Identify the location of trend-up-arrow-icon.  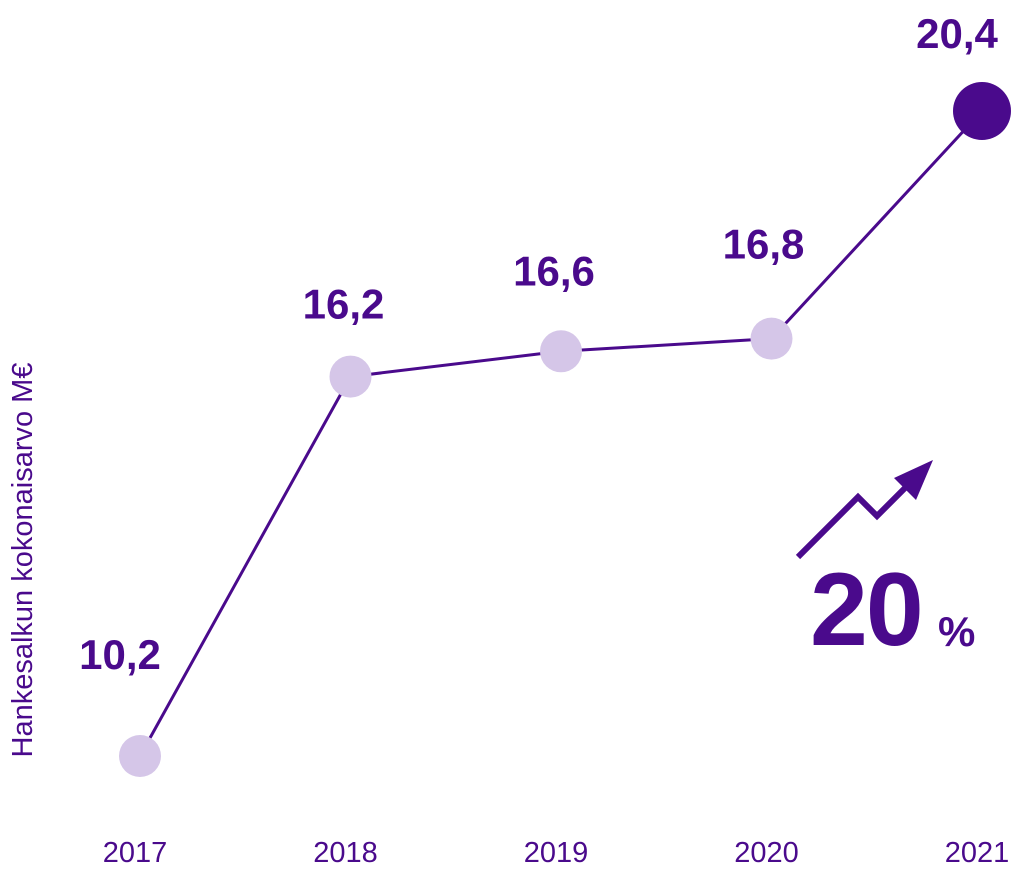
(864, 510).